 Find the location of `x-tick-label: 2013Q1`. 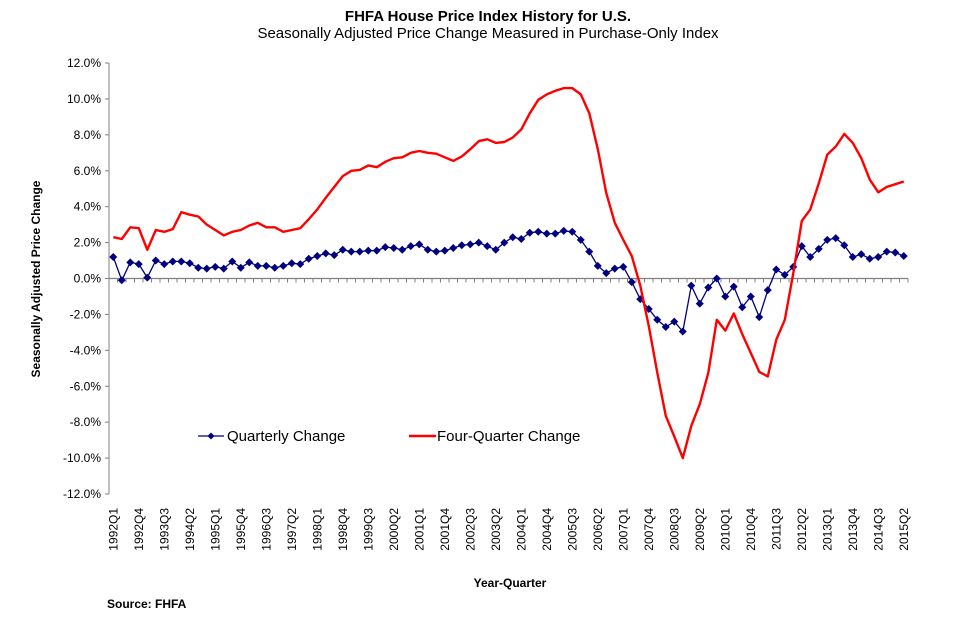

x-tick-label: 2013Q1 is located at coordinates (827, 529).